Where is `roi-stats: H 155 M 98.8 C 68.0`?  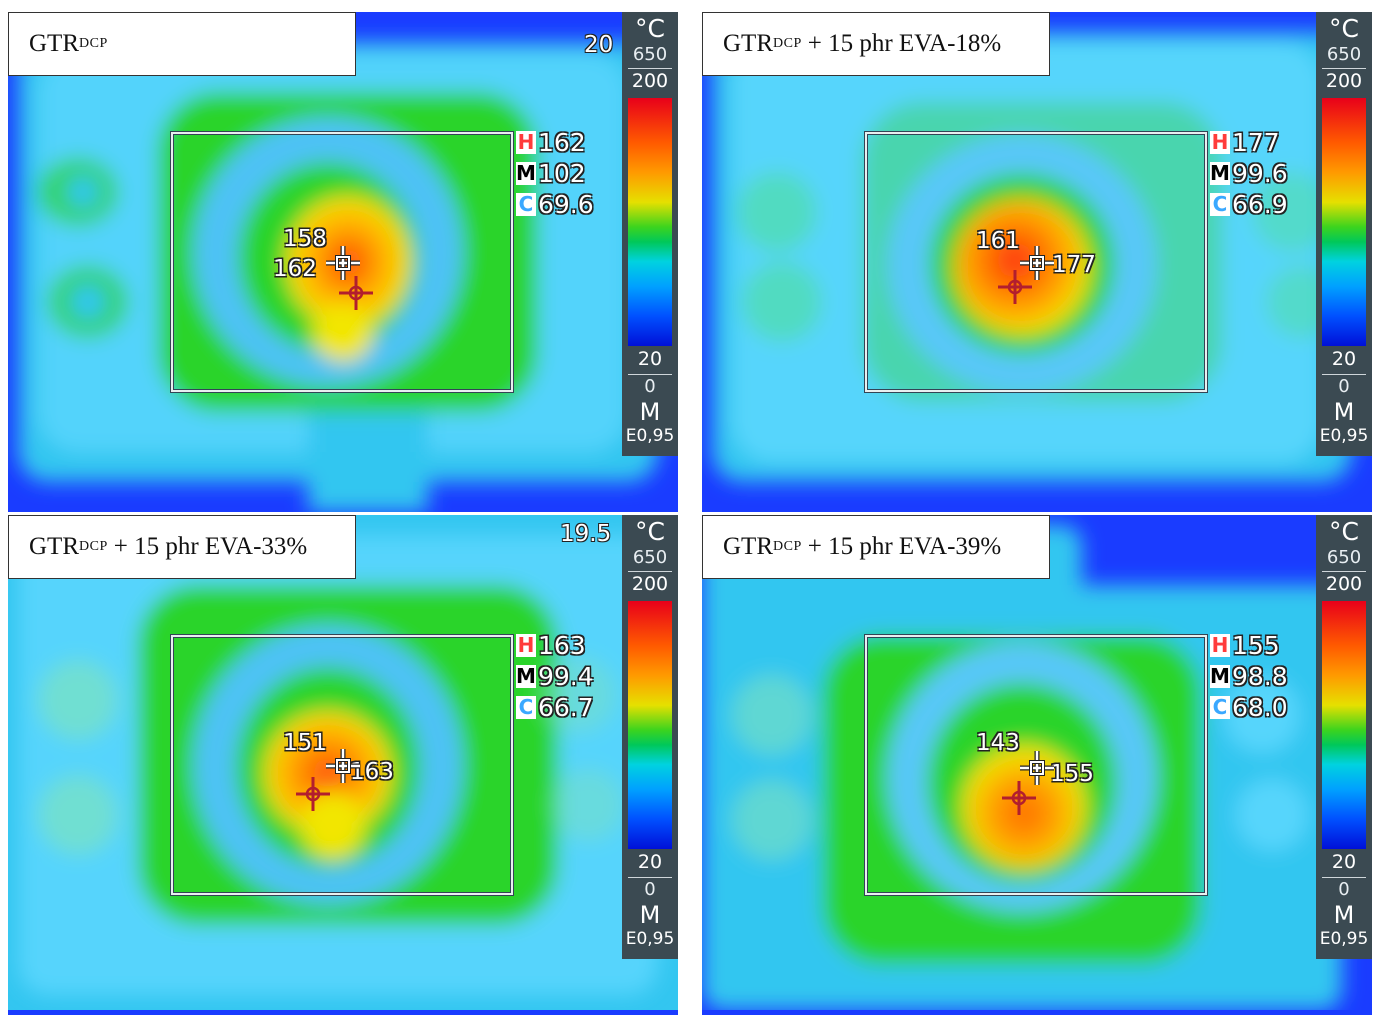 roi-stats: H 155 M 98.8 C 68.0 is located at coordinates (1249, 676).